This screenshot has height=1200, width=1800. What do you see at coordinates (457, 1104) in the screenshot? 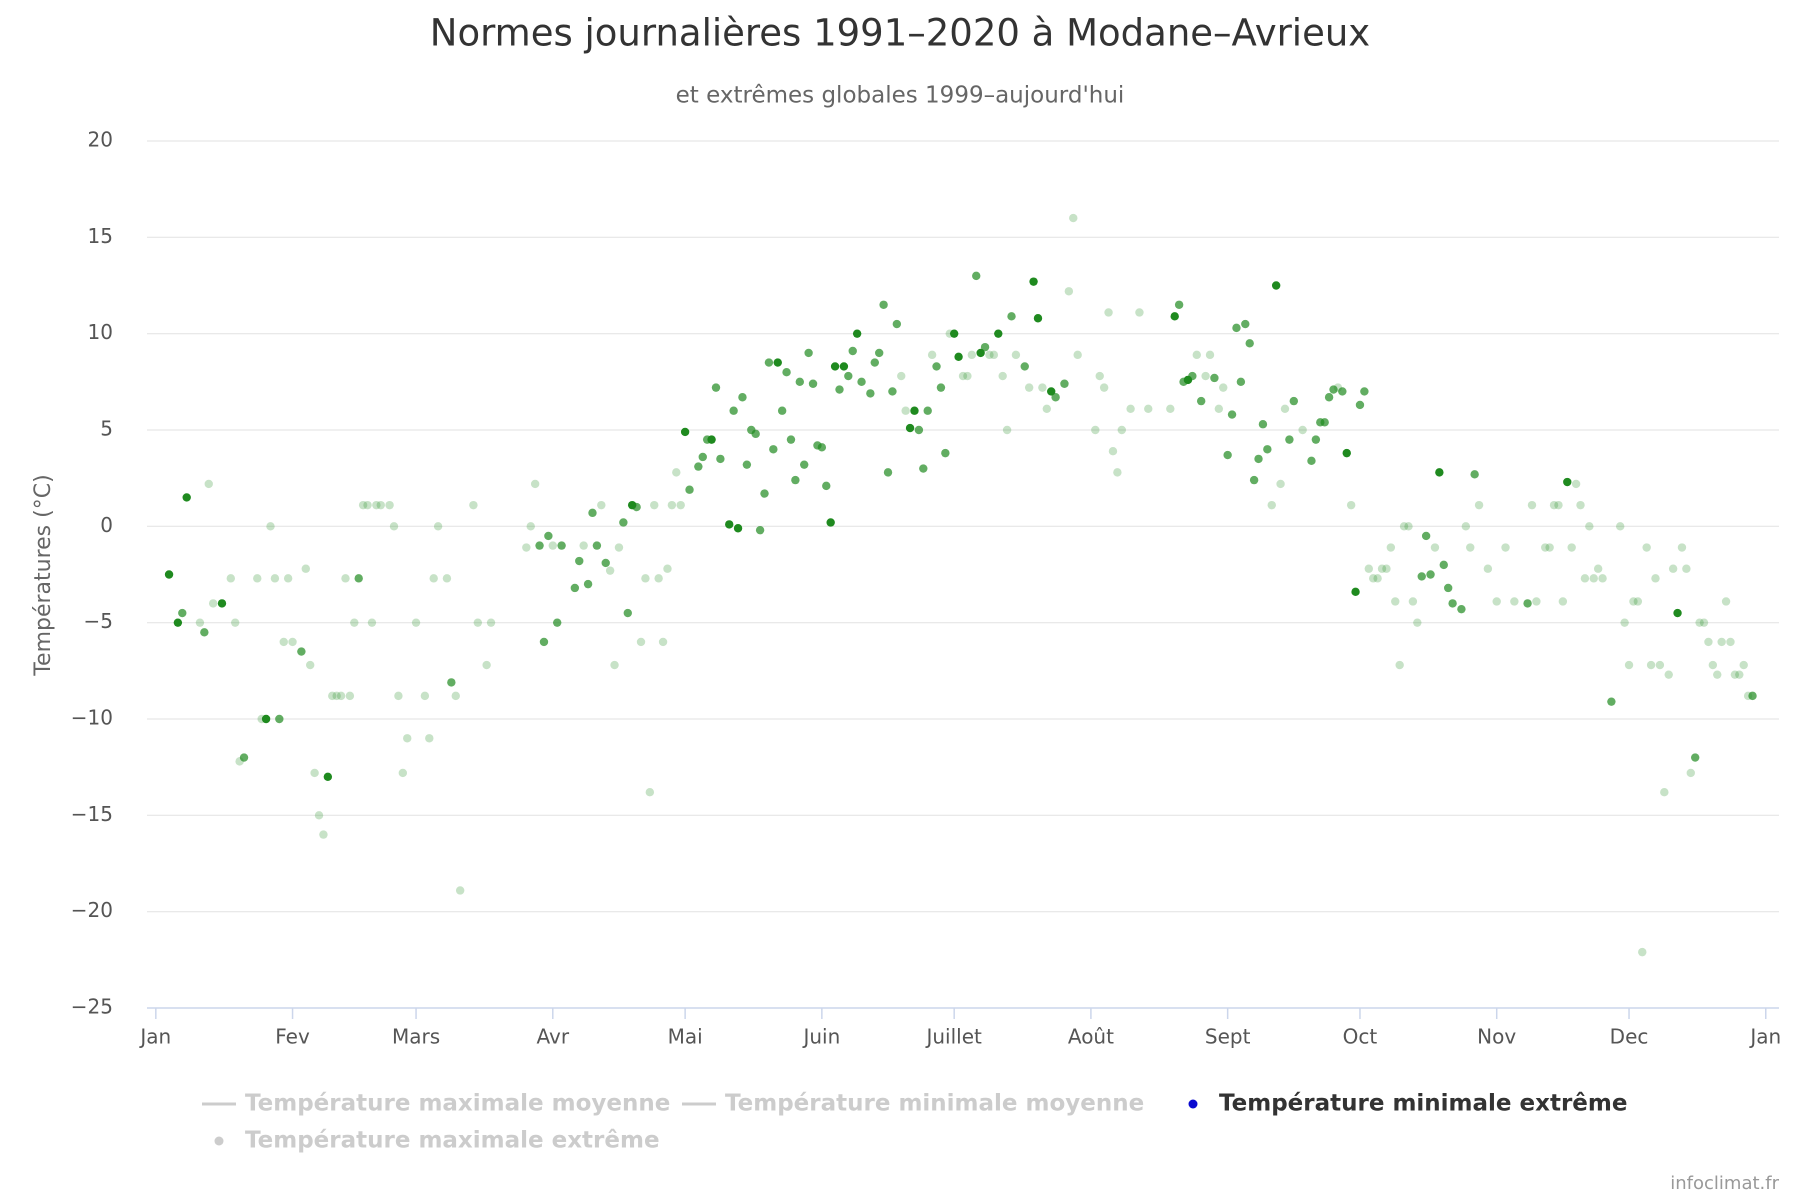
I see `legend-label: Température maximale moyenne` at bounding box center [457, 1104].